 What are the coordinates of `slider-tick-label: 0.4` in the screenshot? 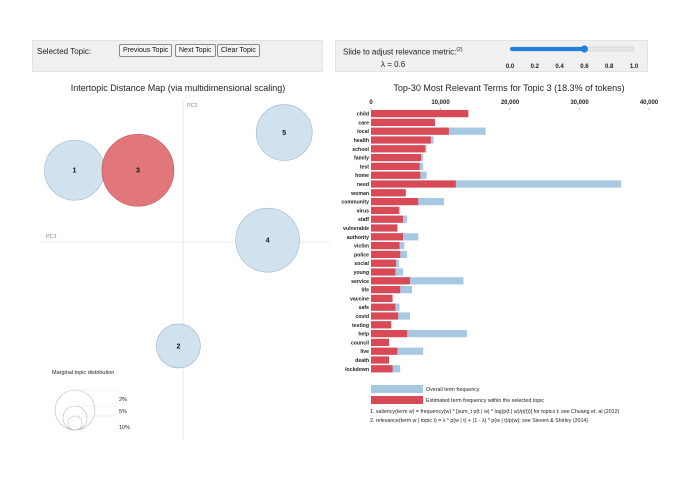 It's located at (559, 67).